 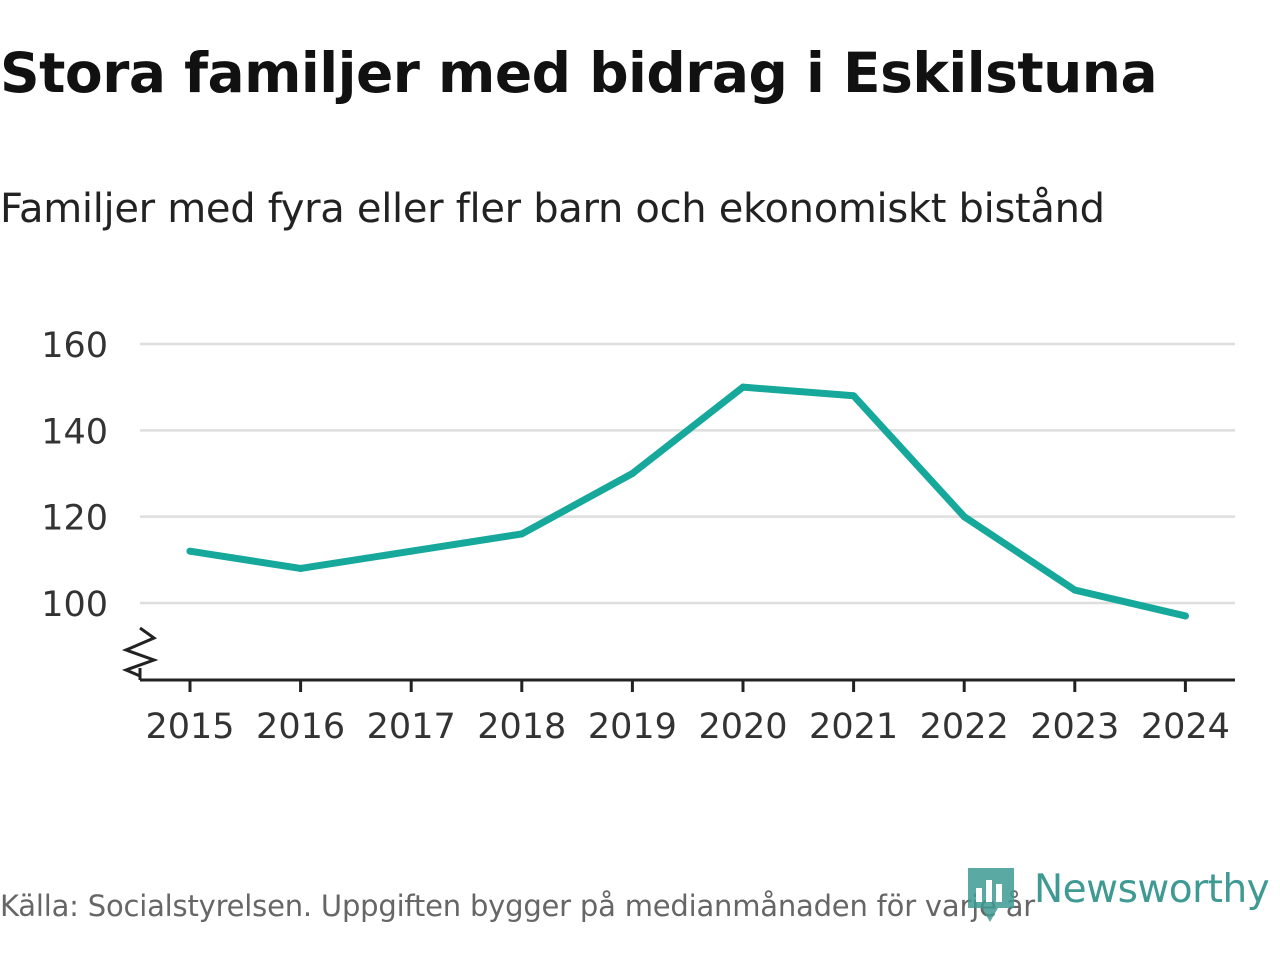 I want to click on x-axis-tick-labels: 2015 2016 2017 2018 2019 2020 2021 2022 2023 2024, so click(x=687, y=727).